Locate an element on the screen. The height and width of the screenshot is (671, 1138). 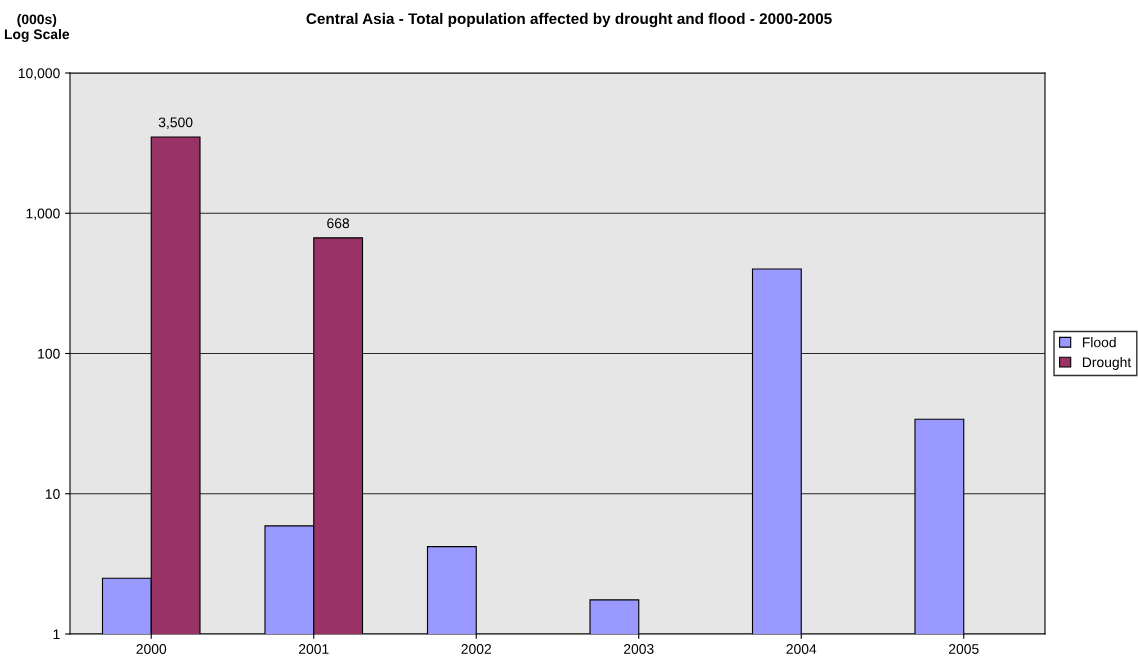
data-label: 668 is located at coordinates (338, 223).